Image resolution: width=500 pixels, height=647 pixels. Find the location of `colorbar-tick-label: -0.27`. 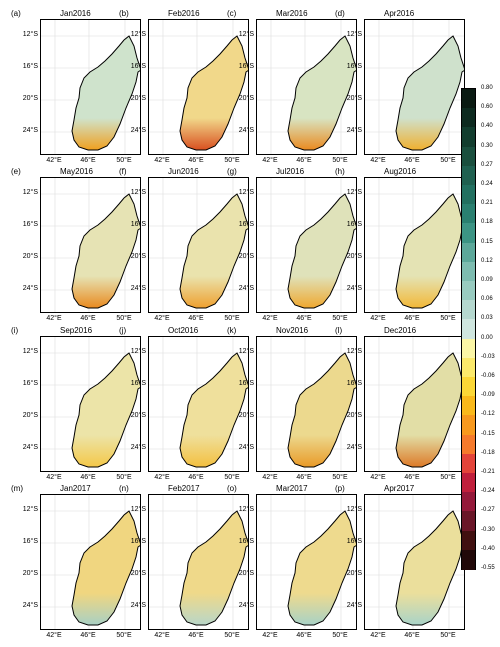

colorbar-tick-label: -0.27 is located at coordinates (488, 510).